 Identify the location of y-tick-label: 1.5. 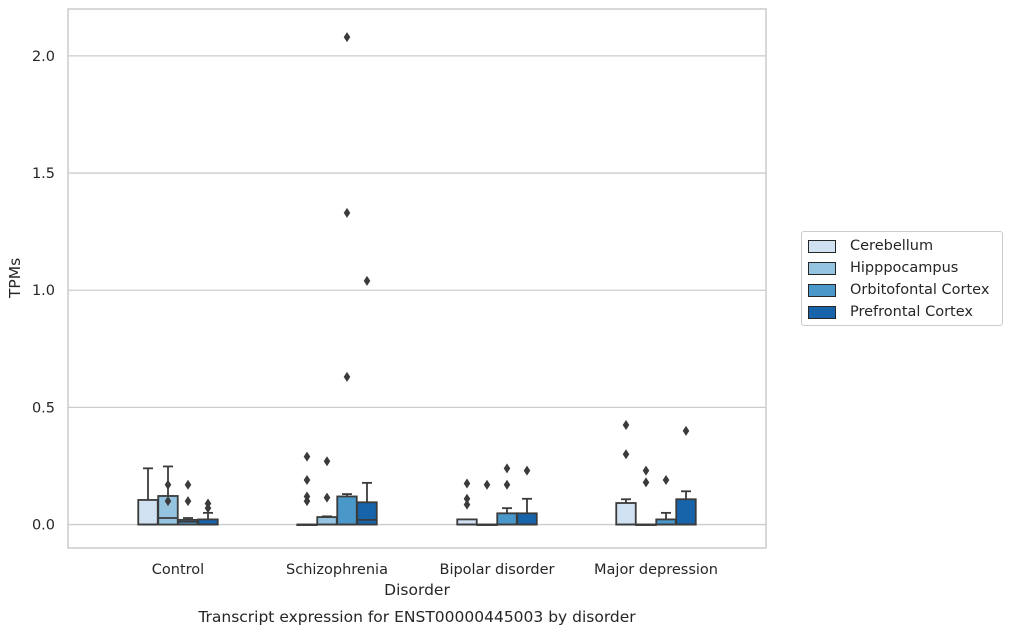
(43, 174).